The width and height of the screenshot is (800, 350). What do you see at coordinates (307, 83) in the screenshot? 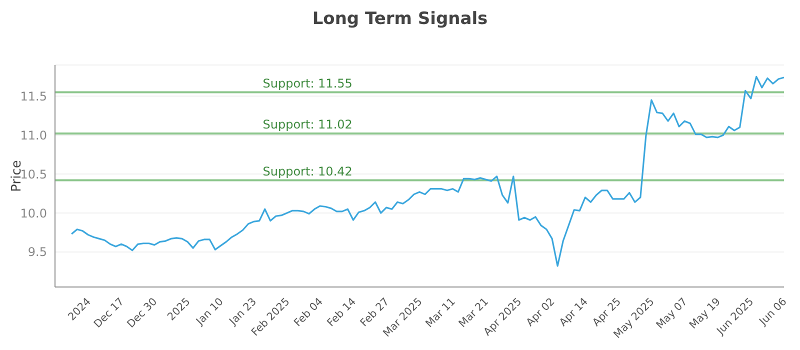
I see `ref-line-label: Support: 11.55` at bounding box center [307, 83].